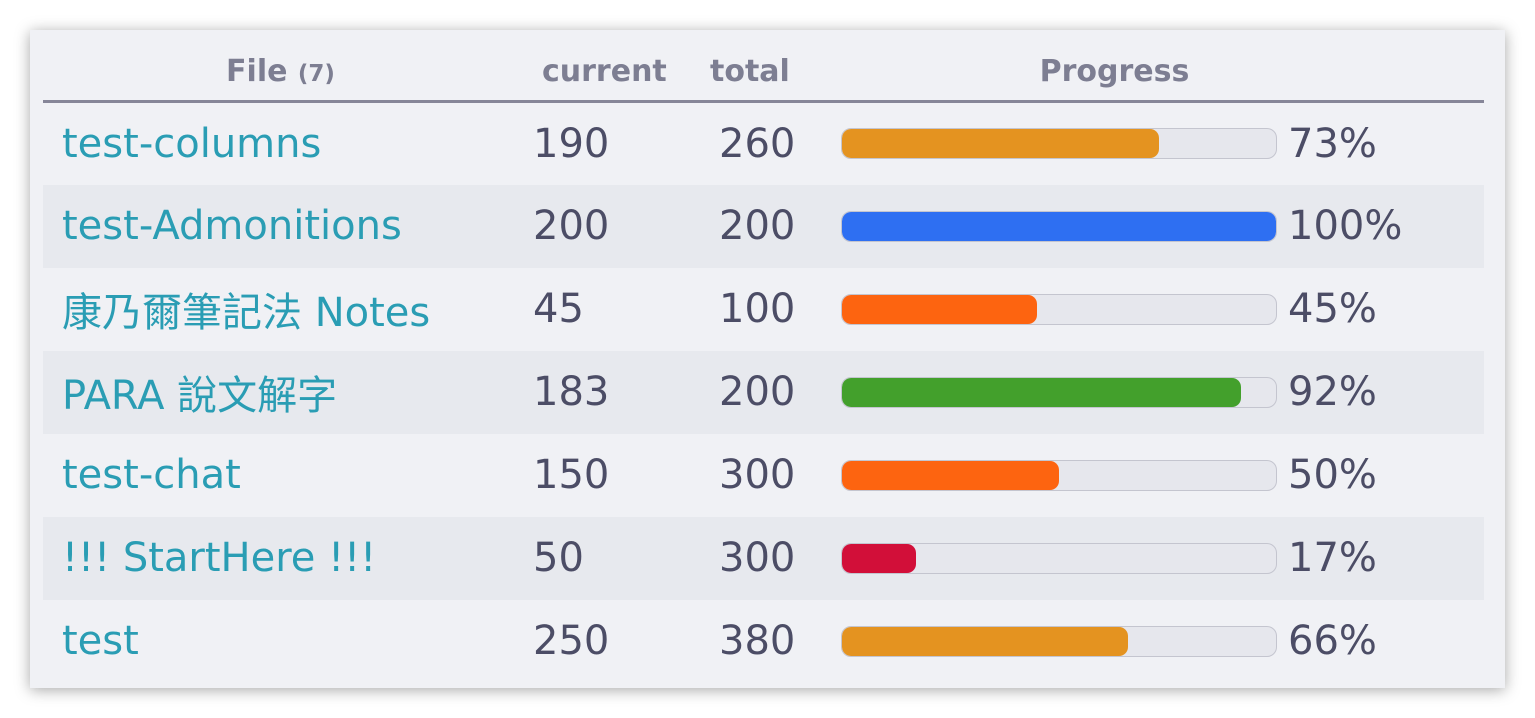  I want to click on progress-wrap: 100%, so click(1149, 226).